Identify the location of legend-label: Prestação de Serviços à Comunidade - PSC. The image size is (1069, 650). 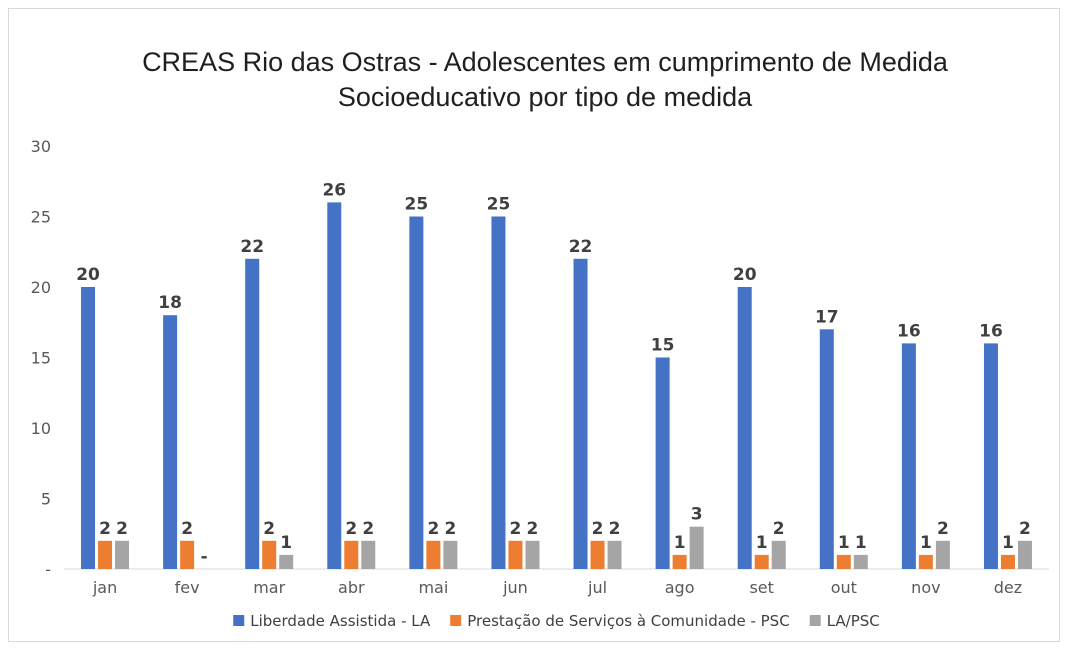
(628, 621).